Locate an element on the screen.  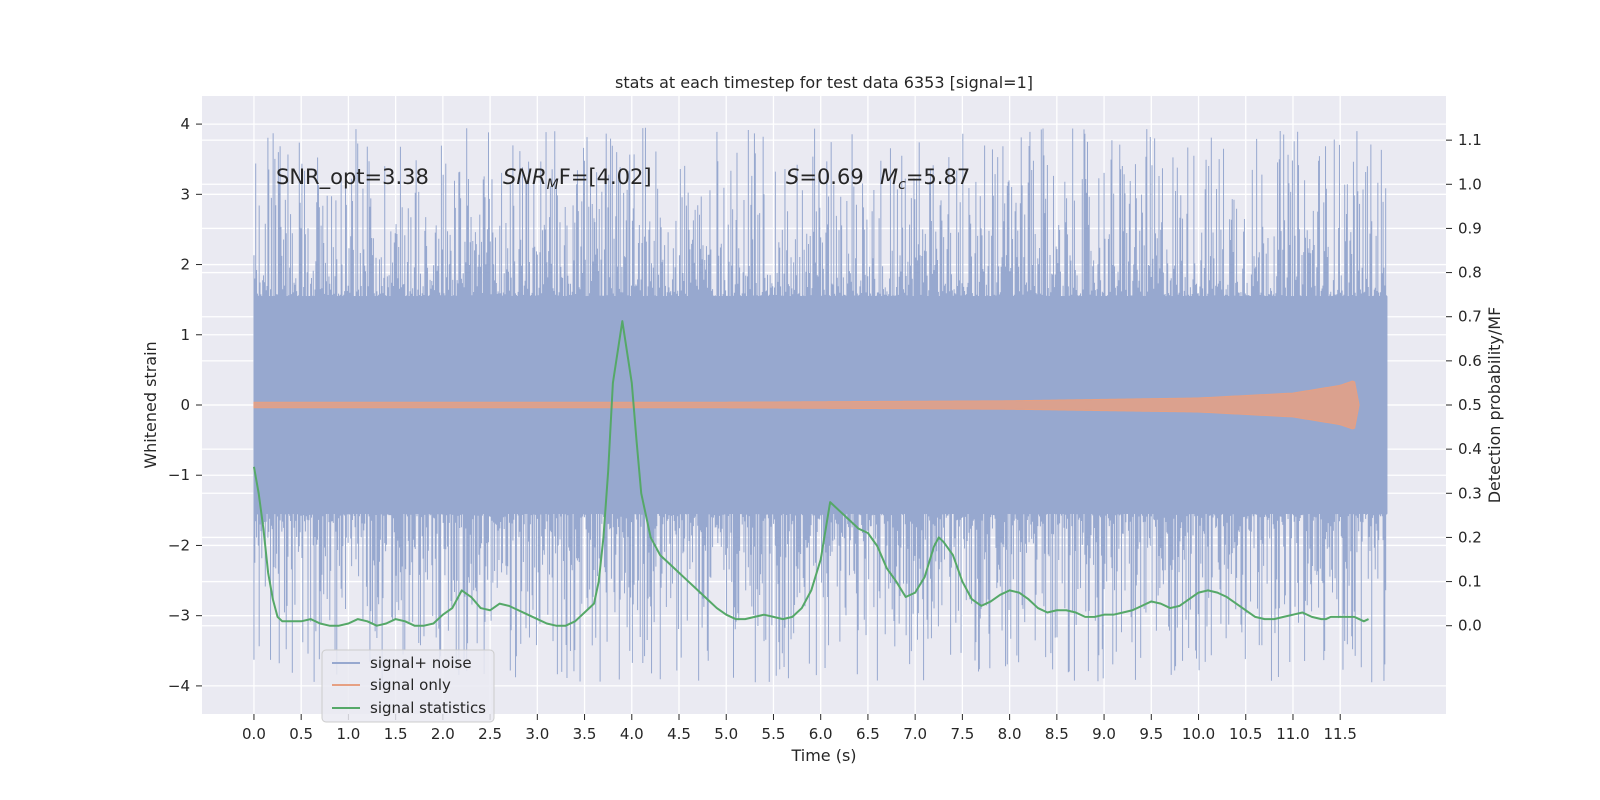
annotation-snr-mf: SNRMF=[4.02] is located at coordinates (577, 179).